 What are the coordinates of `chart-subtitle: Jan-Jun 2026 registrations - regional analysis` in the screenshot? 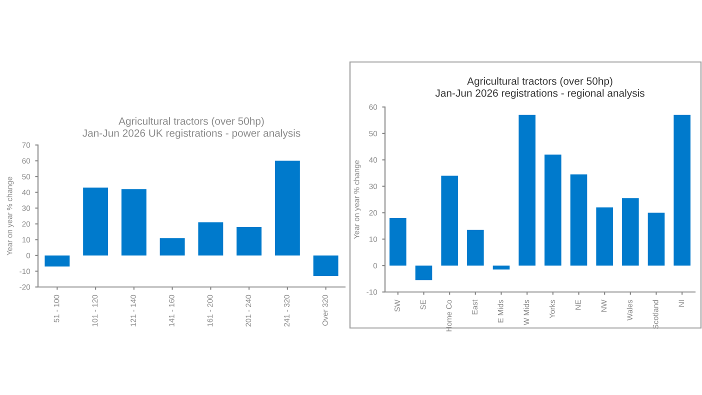 It's located at (539, 94).